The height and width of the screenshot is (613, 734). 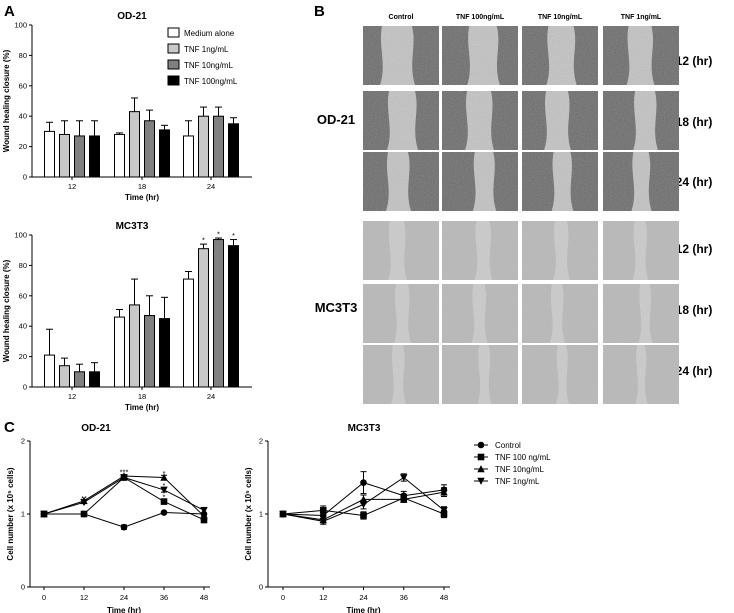 I want to click on micrograph-time-label: 18 (hr), so click(x=694, y=310).